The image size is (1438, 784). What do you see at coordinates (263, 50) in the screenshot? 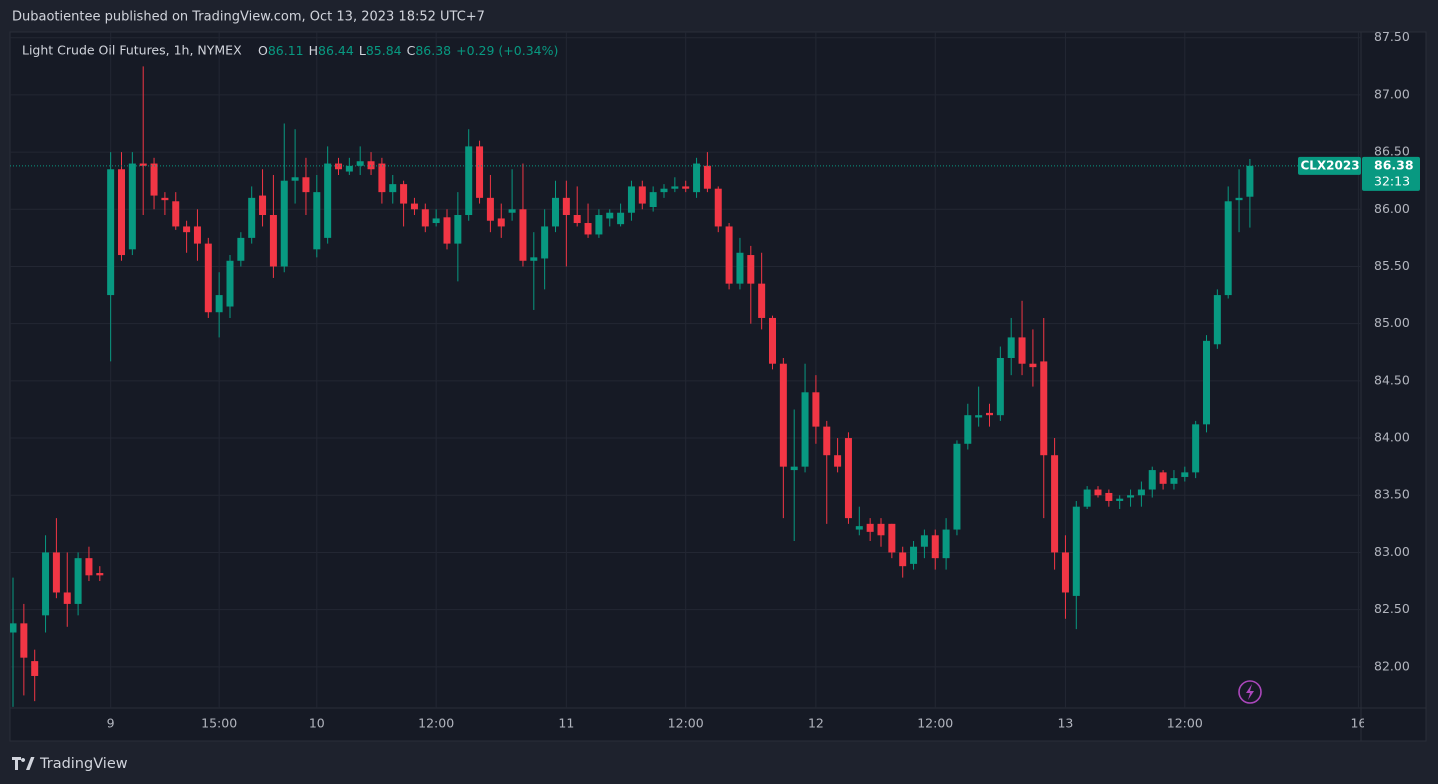
I see `ohlc-label: O` at bounding box center [263, 50].